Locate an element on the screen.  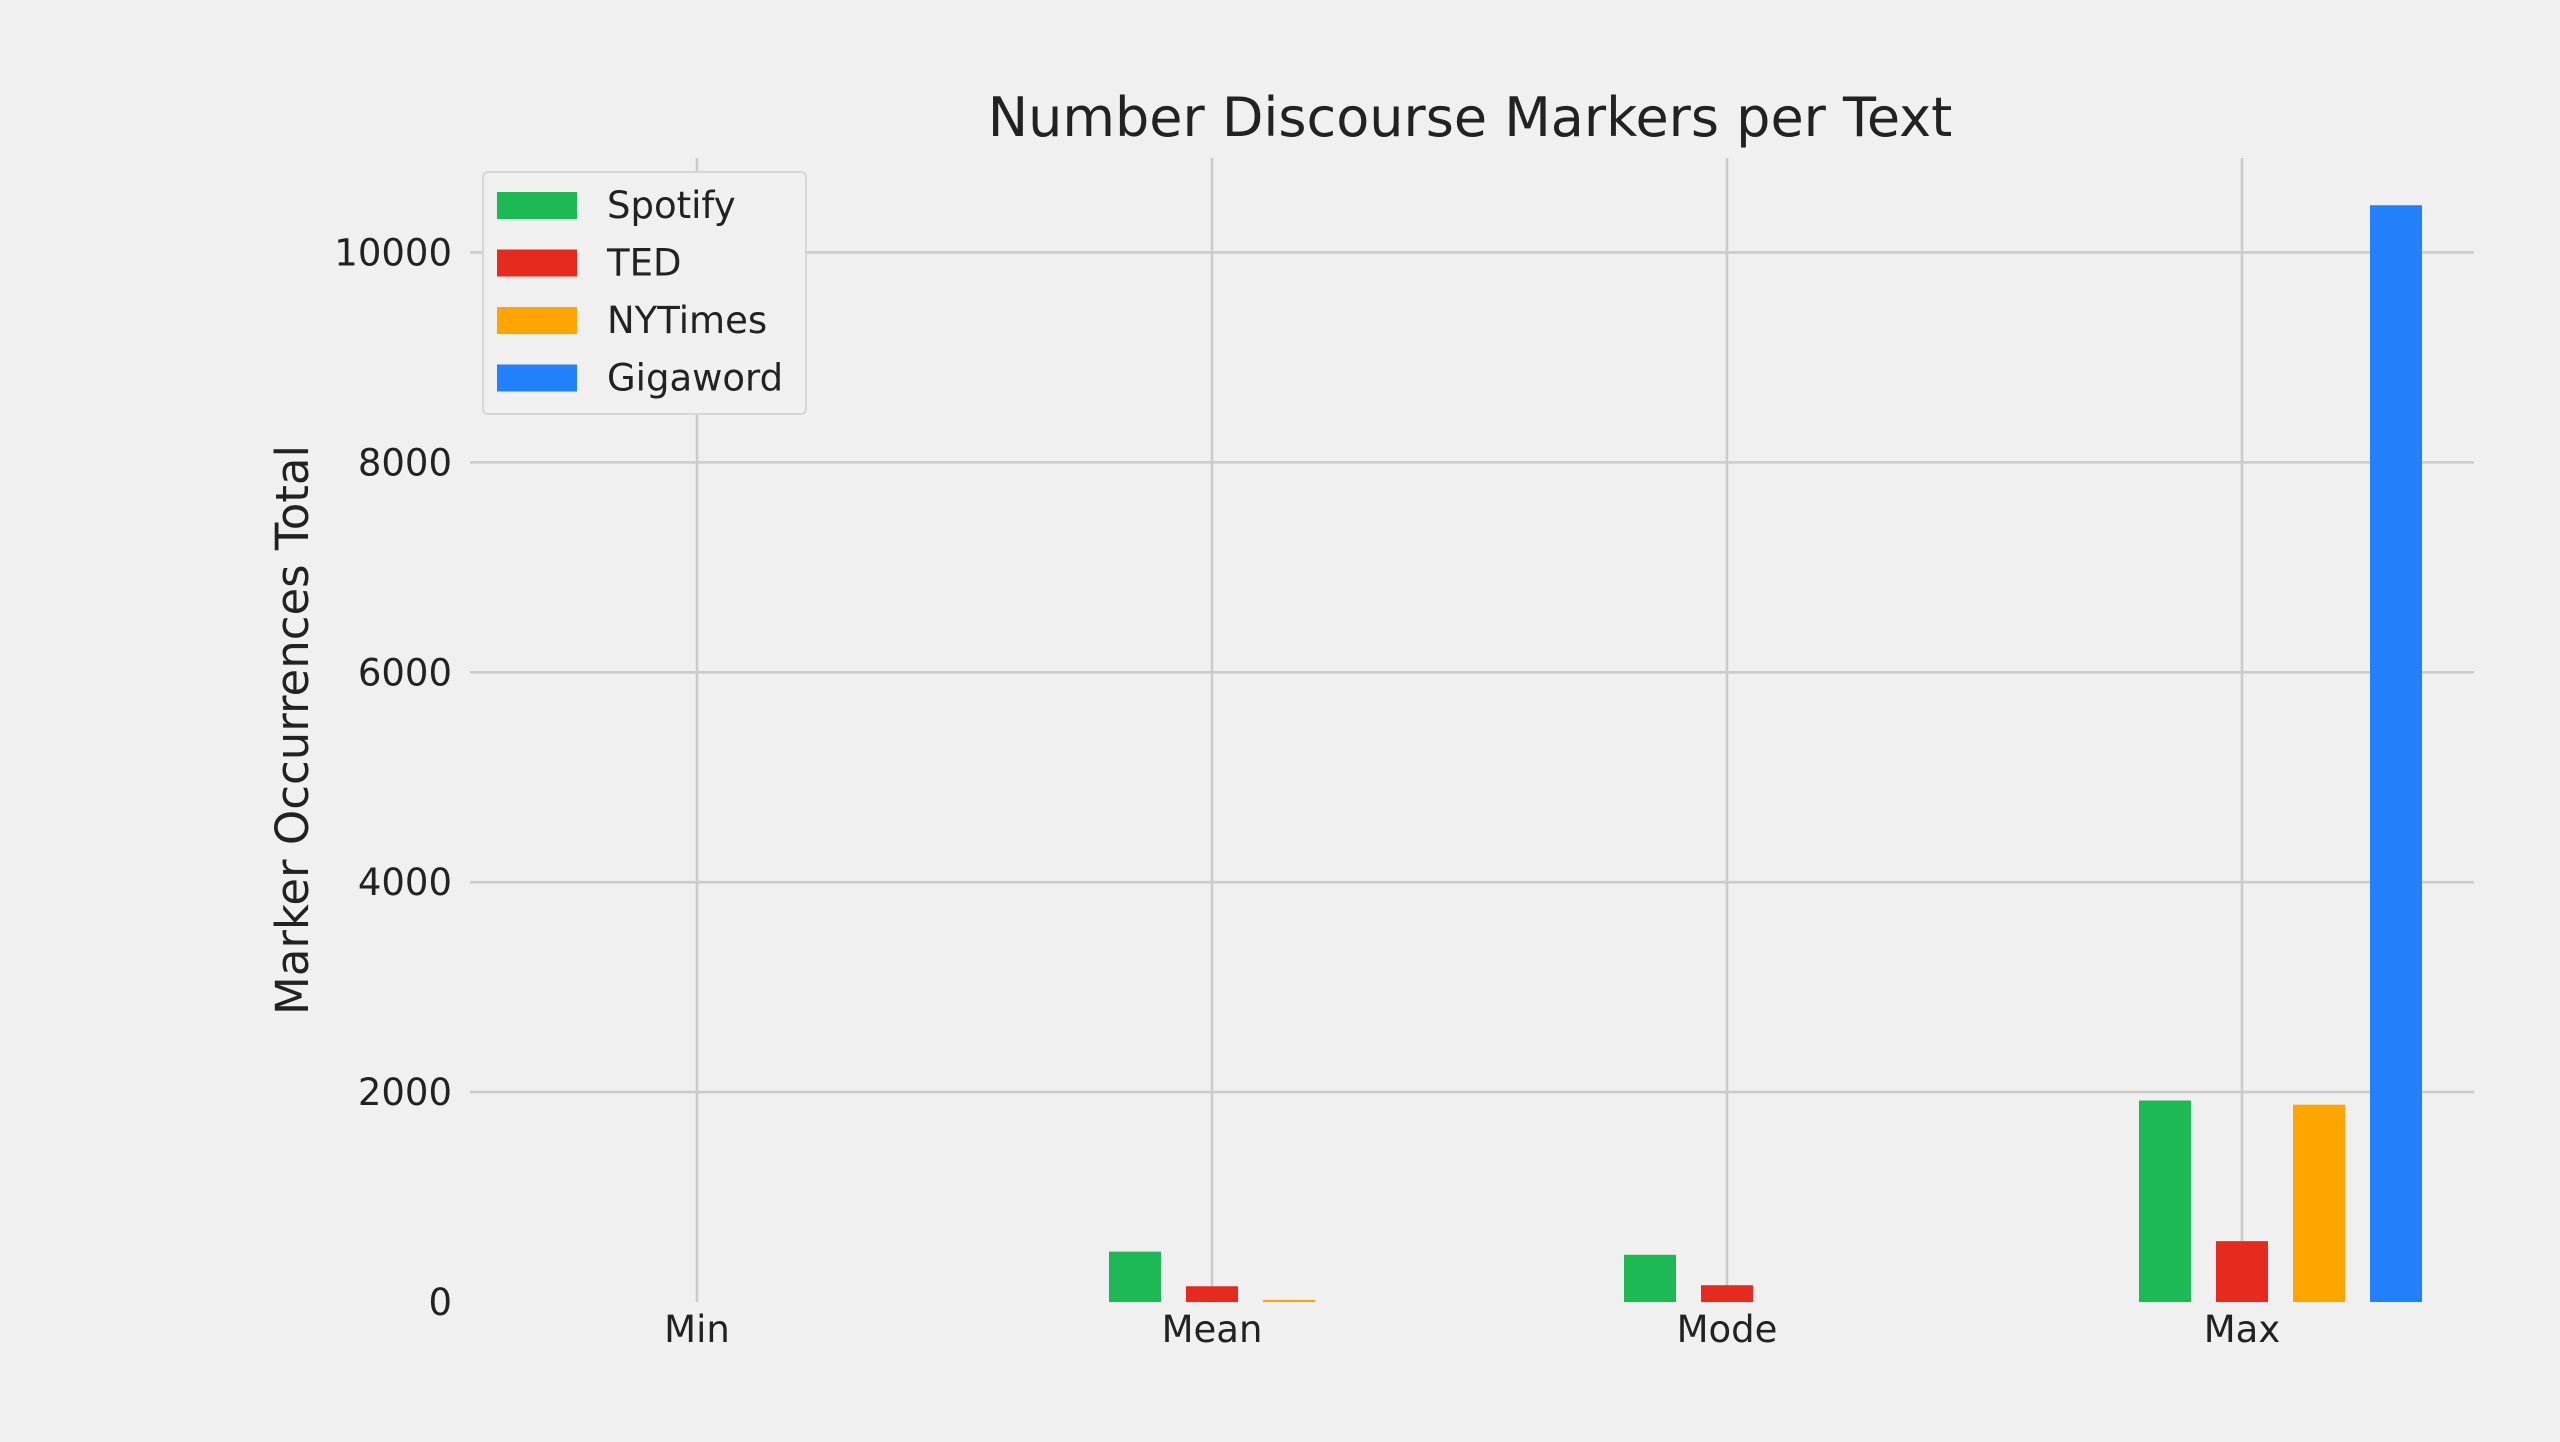
y-tick-label: 8000 is located at coordinates (405, 462).